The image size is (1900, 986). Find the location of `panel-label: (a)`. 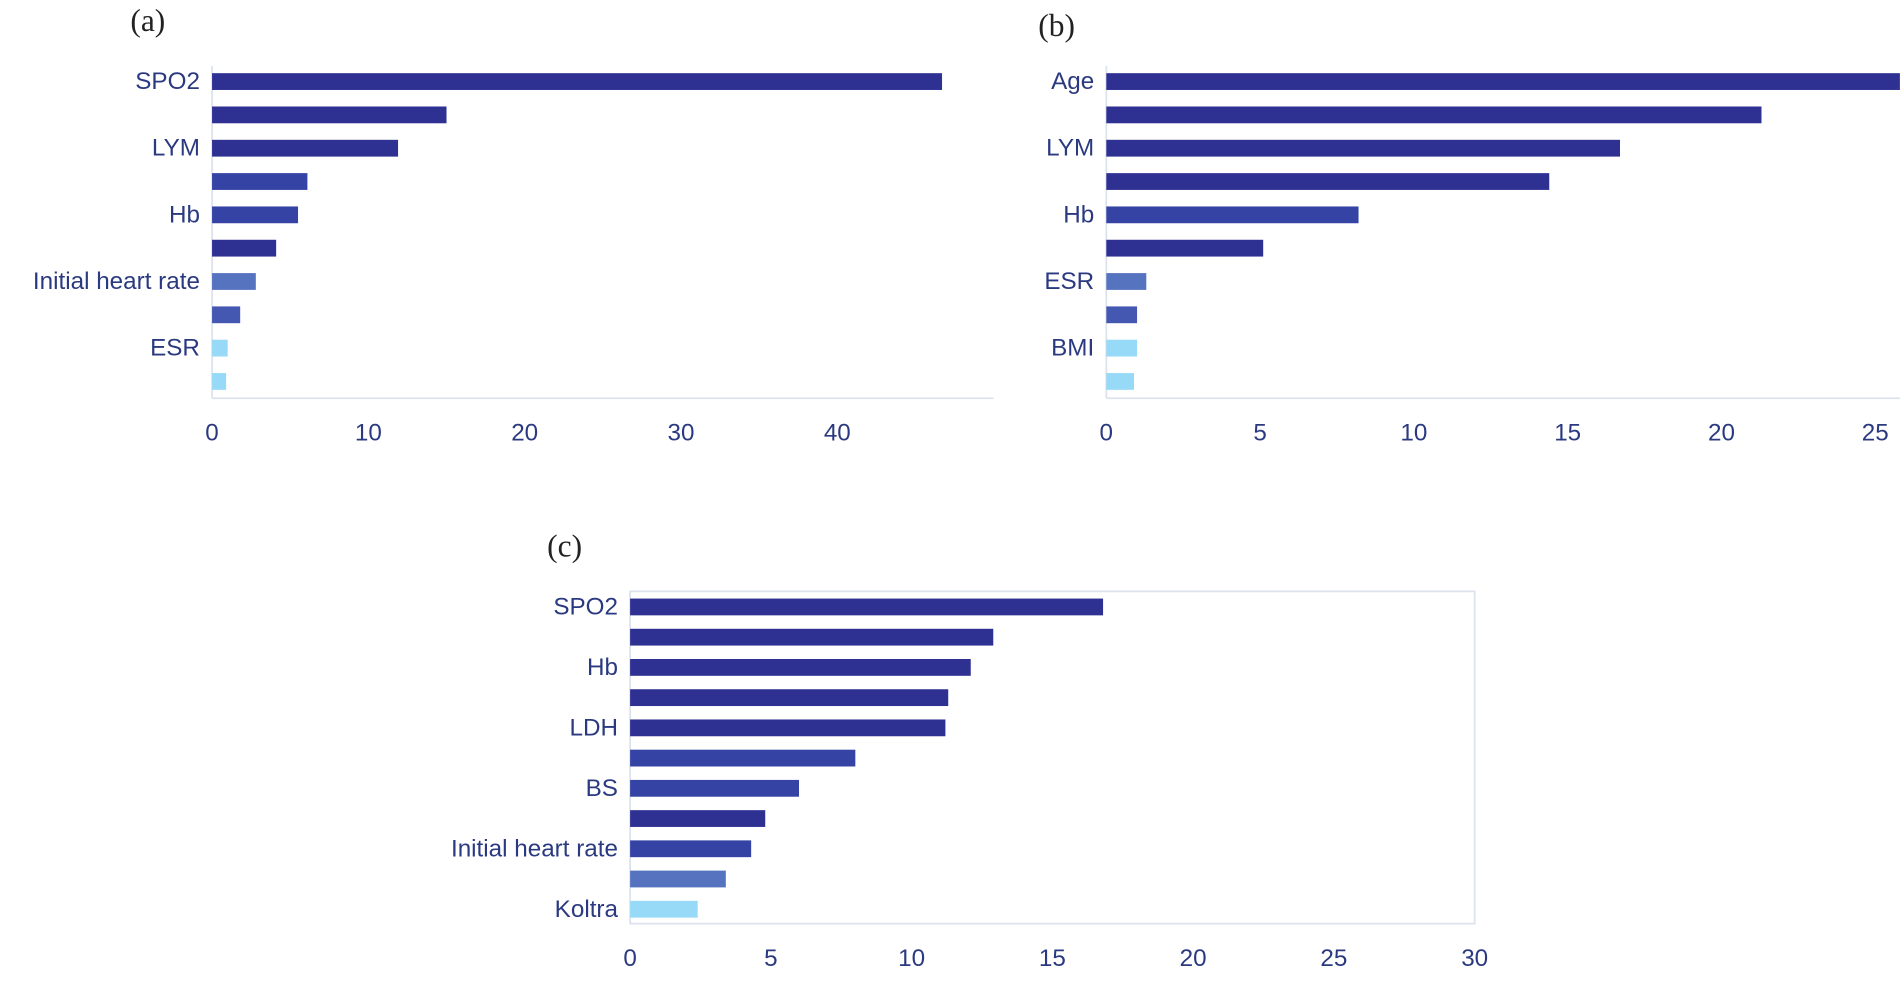

panel-label: (a) is located at coordinates (147, 20).